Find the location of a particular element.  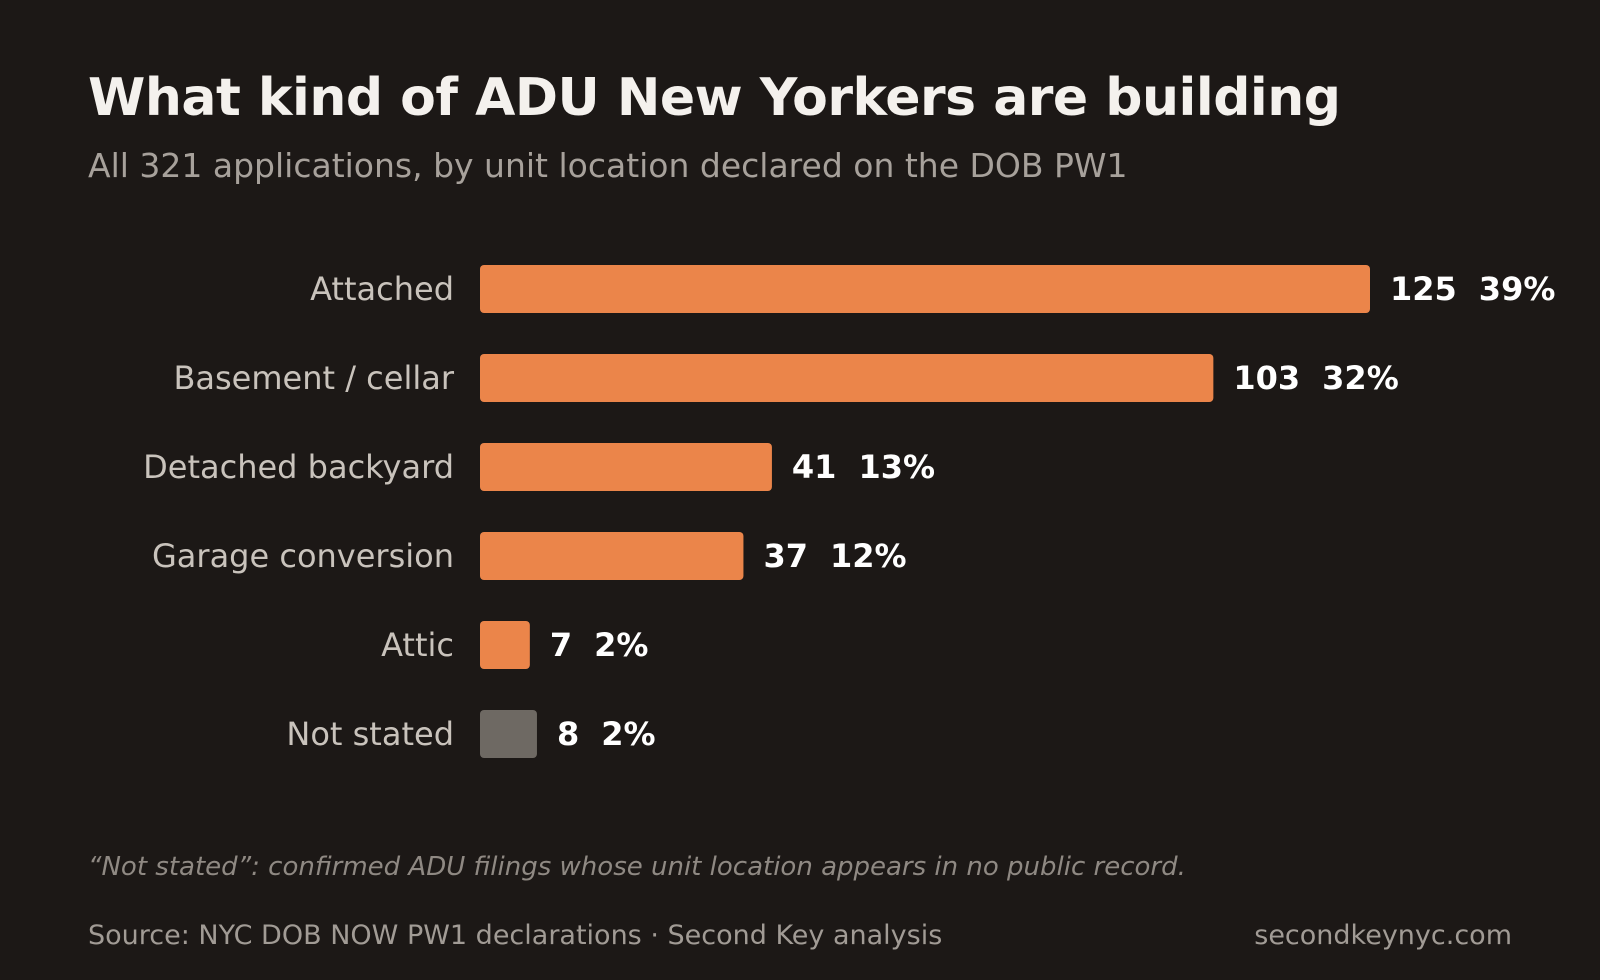

category-label: Basement / cellar is located at coordinates (313, 378).